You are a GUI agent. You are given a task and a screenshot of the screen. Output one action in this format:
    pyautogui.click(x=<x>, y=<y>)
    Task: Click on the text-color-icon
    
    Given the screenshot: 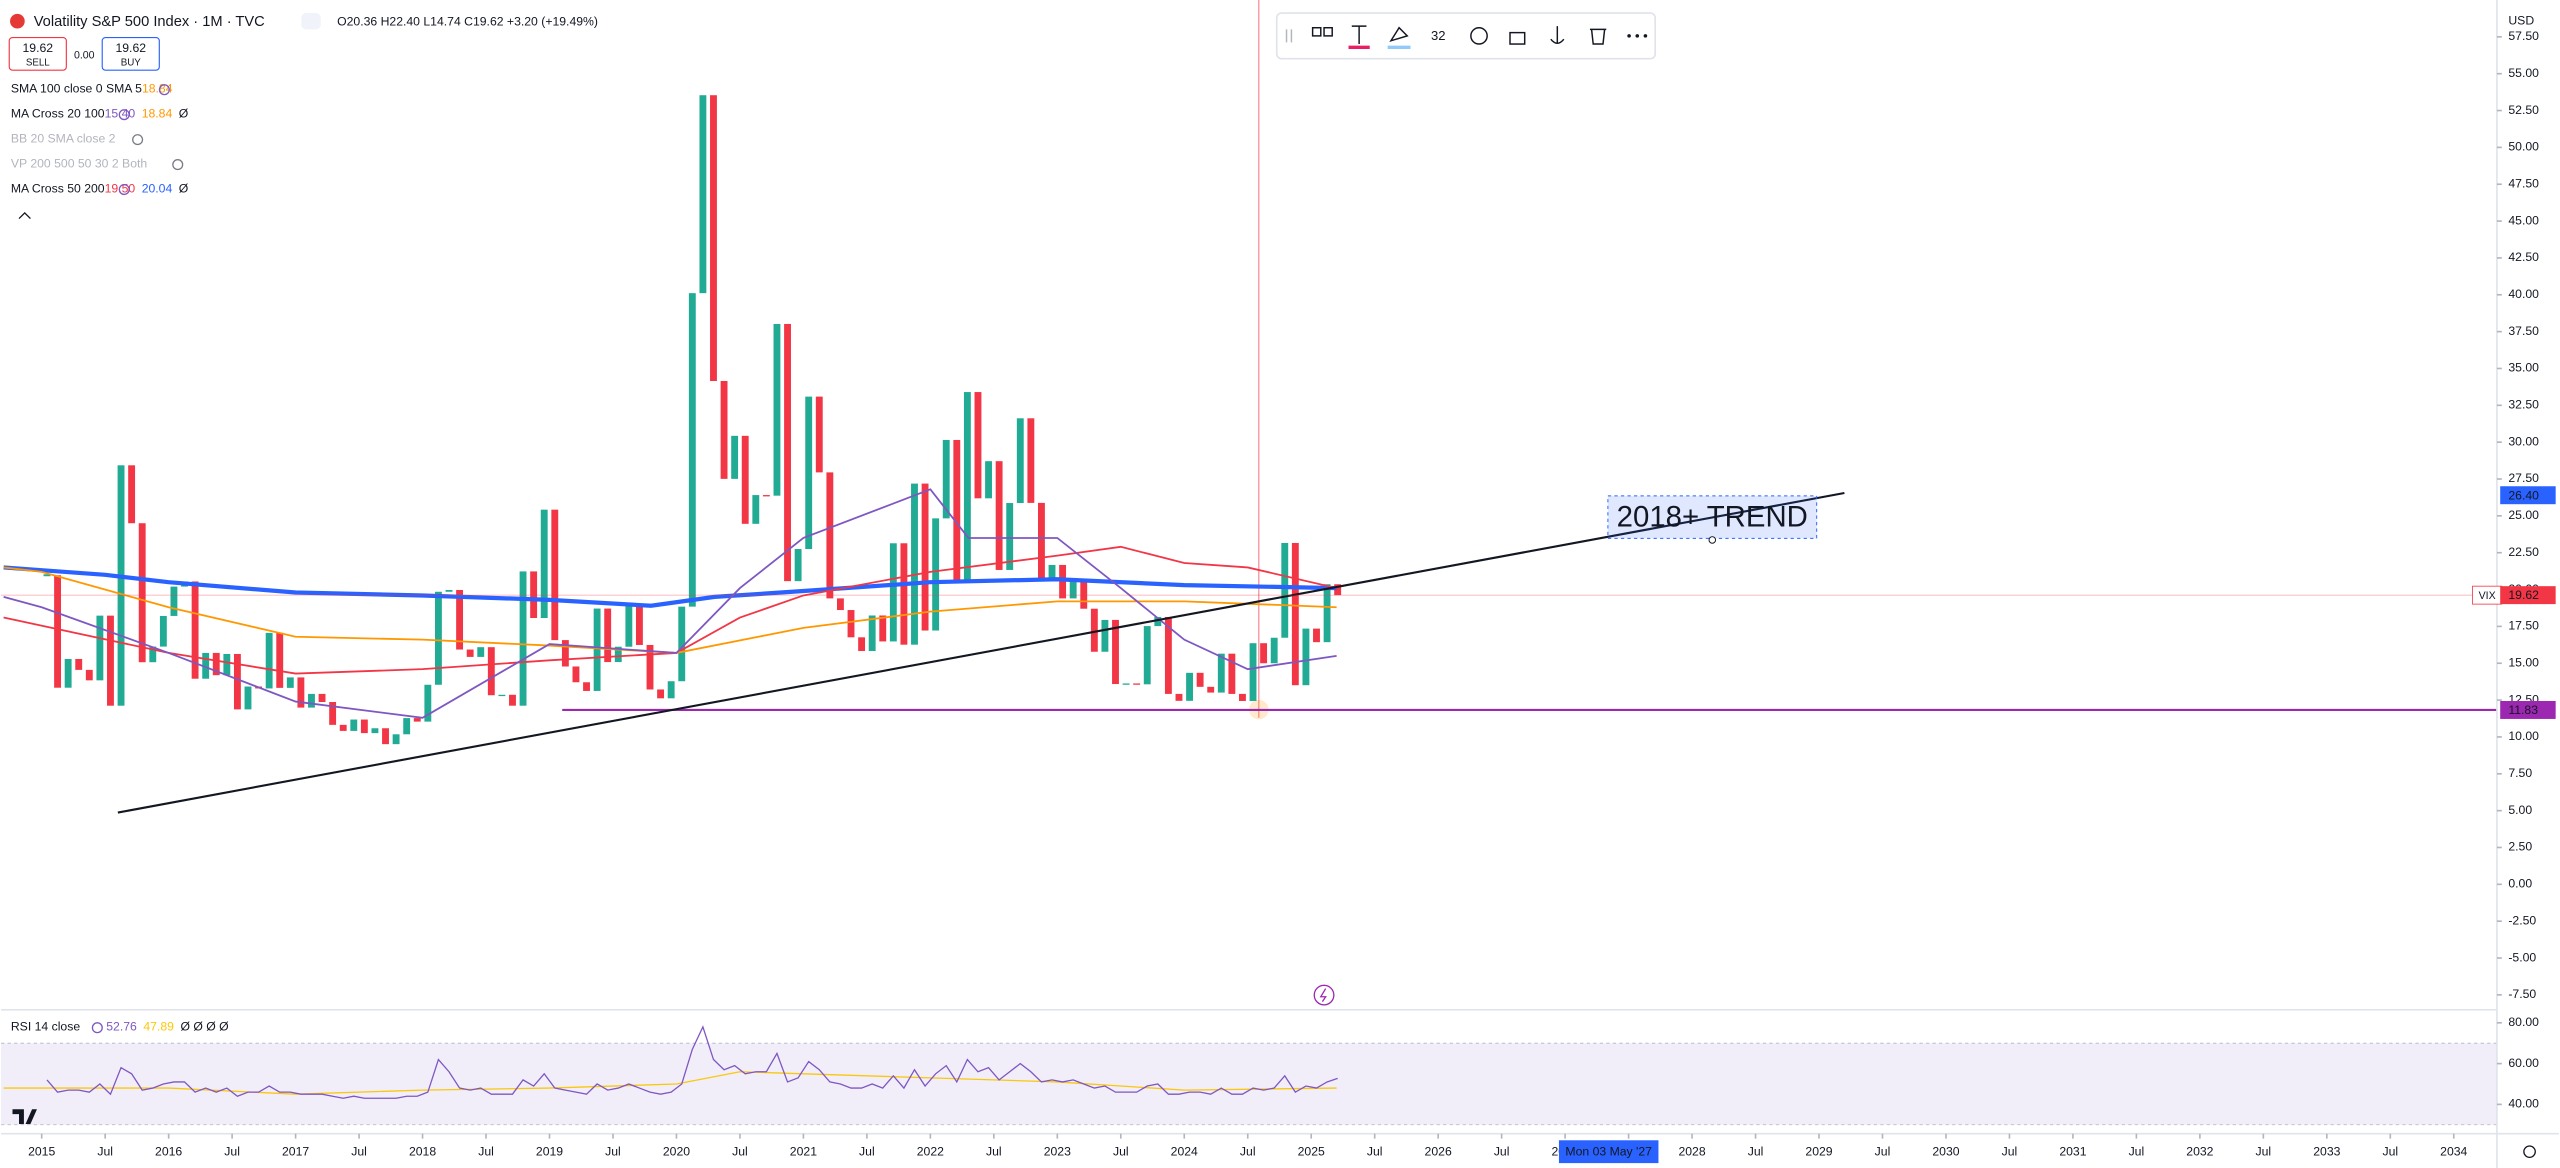 What is the action you would take?
    pyautogui.click(x=1359, y=35)
    